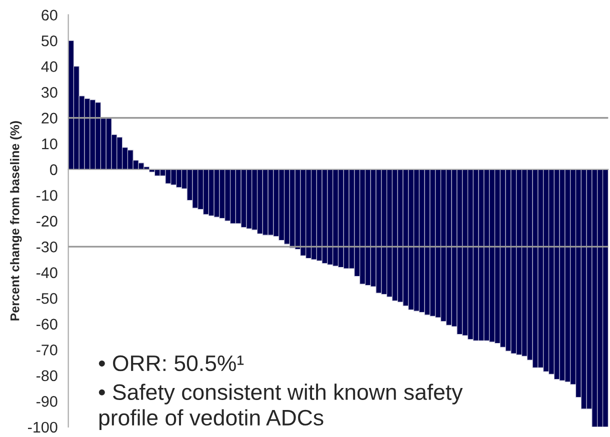 The width and height of the screenshot is (610, 437). I want to click on y-tick-label: -20, so click(47, 221).